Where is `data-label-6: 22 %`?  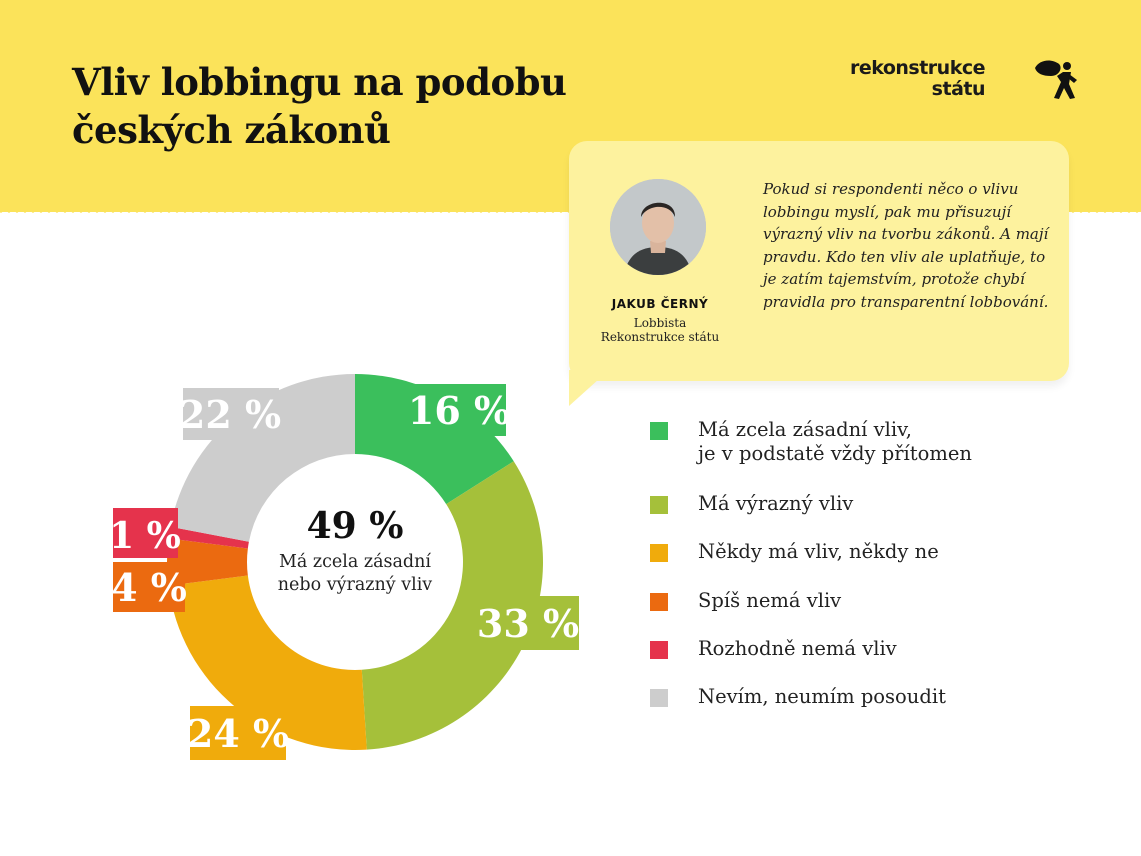 data-label-6: 22 % is located at coordinates (230, 414).